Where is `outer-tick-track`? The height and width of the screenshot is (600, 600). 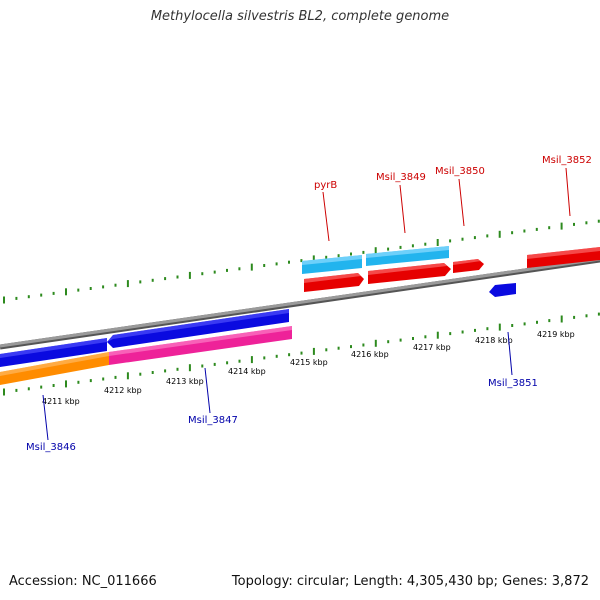 outer-tick-track is located at coordinates (301, 261).